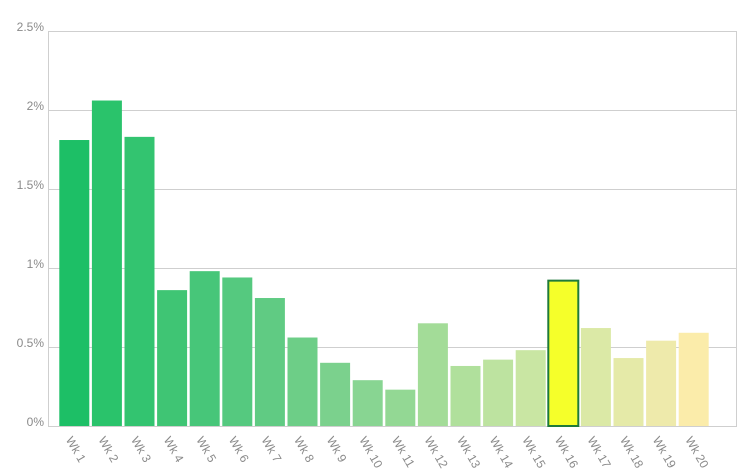  What do you see at coordinates (403, 451) in the screenshot?
I see `x-tick-label: Wk 11` at bounding box center [403, 451].